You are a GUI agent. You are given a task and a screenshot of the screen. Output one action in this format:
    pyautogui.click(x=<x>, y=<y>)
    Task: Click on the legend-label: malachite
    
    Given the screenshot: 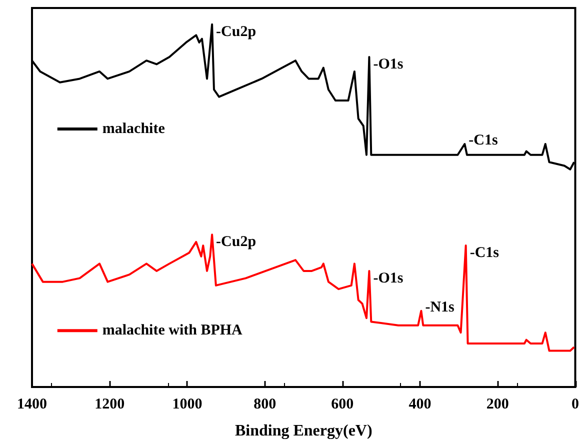 What is the action you would take?
    pyautogui.click(x=134, y=128)
    